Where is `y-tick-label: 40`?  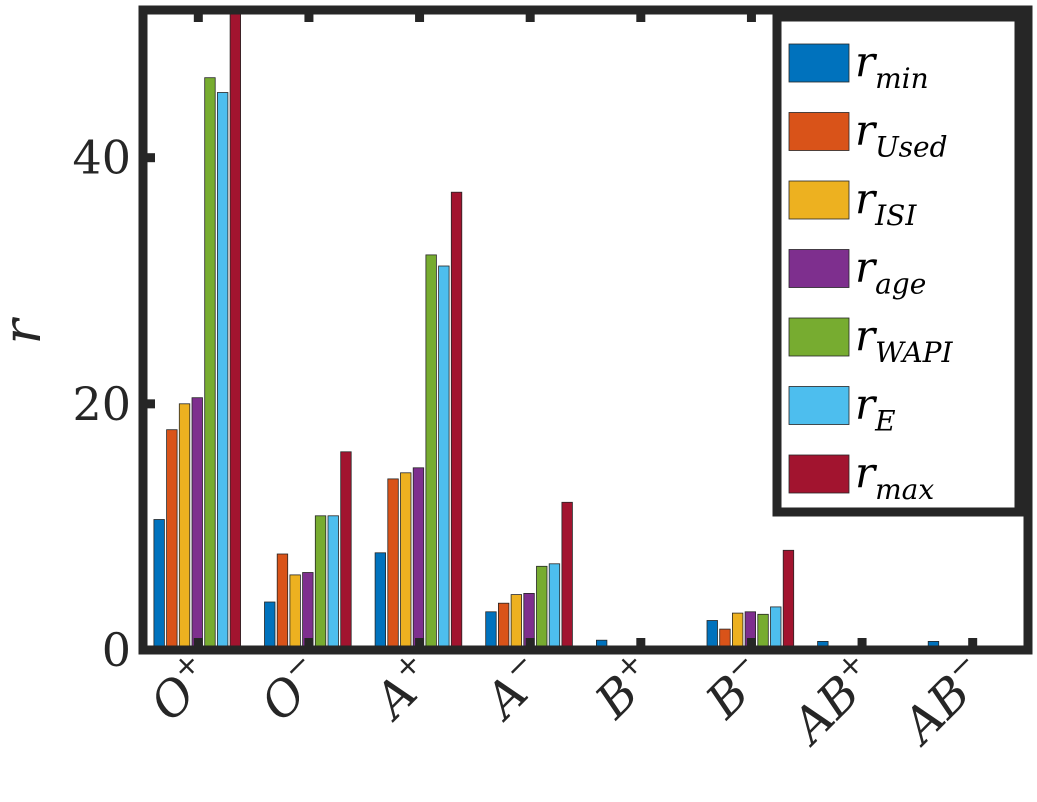 y-tick-label: 40 is located at coordinates (101, 158).